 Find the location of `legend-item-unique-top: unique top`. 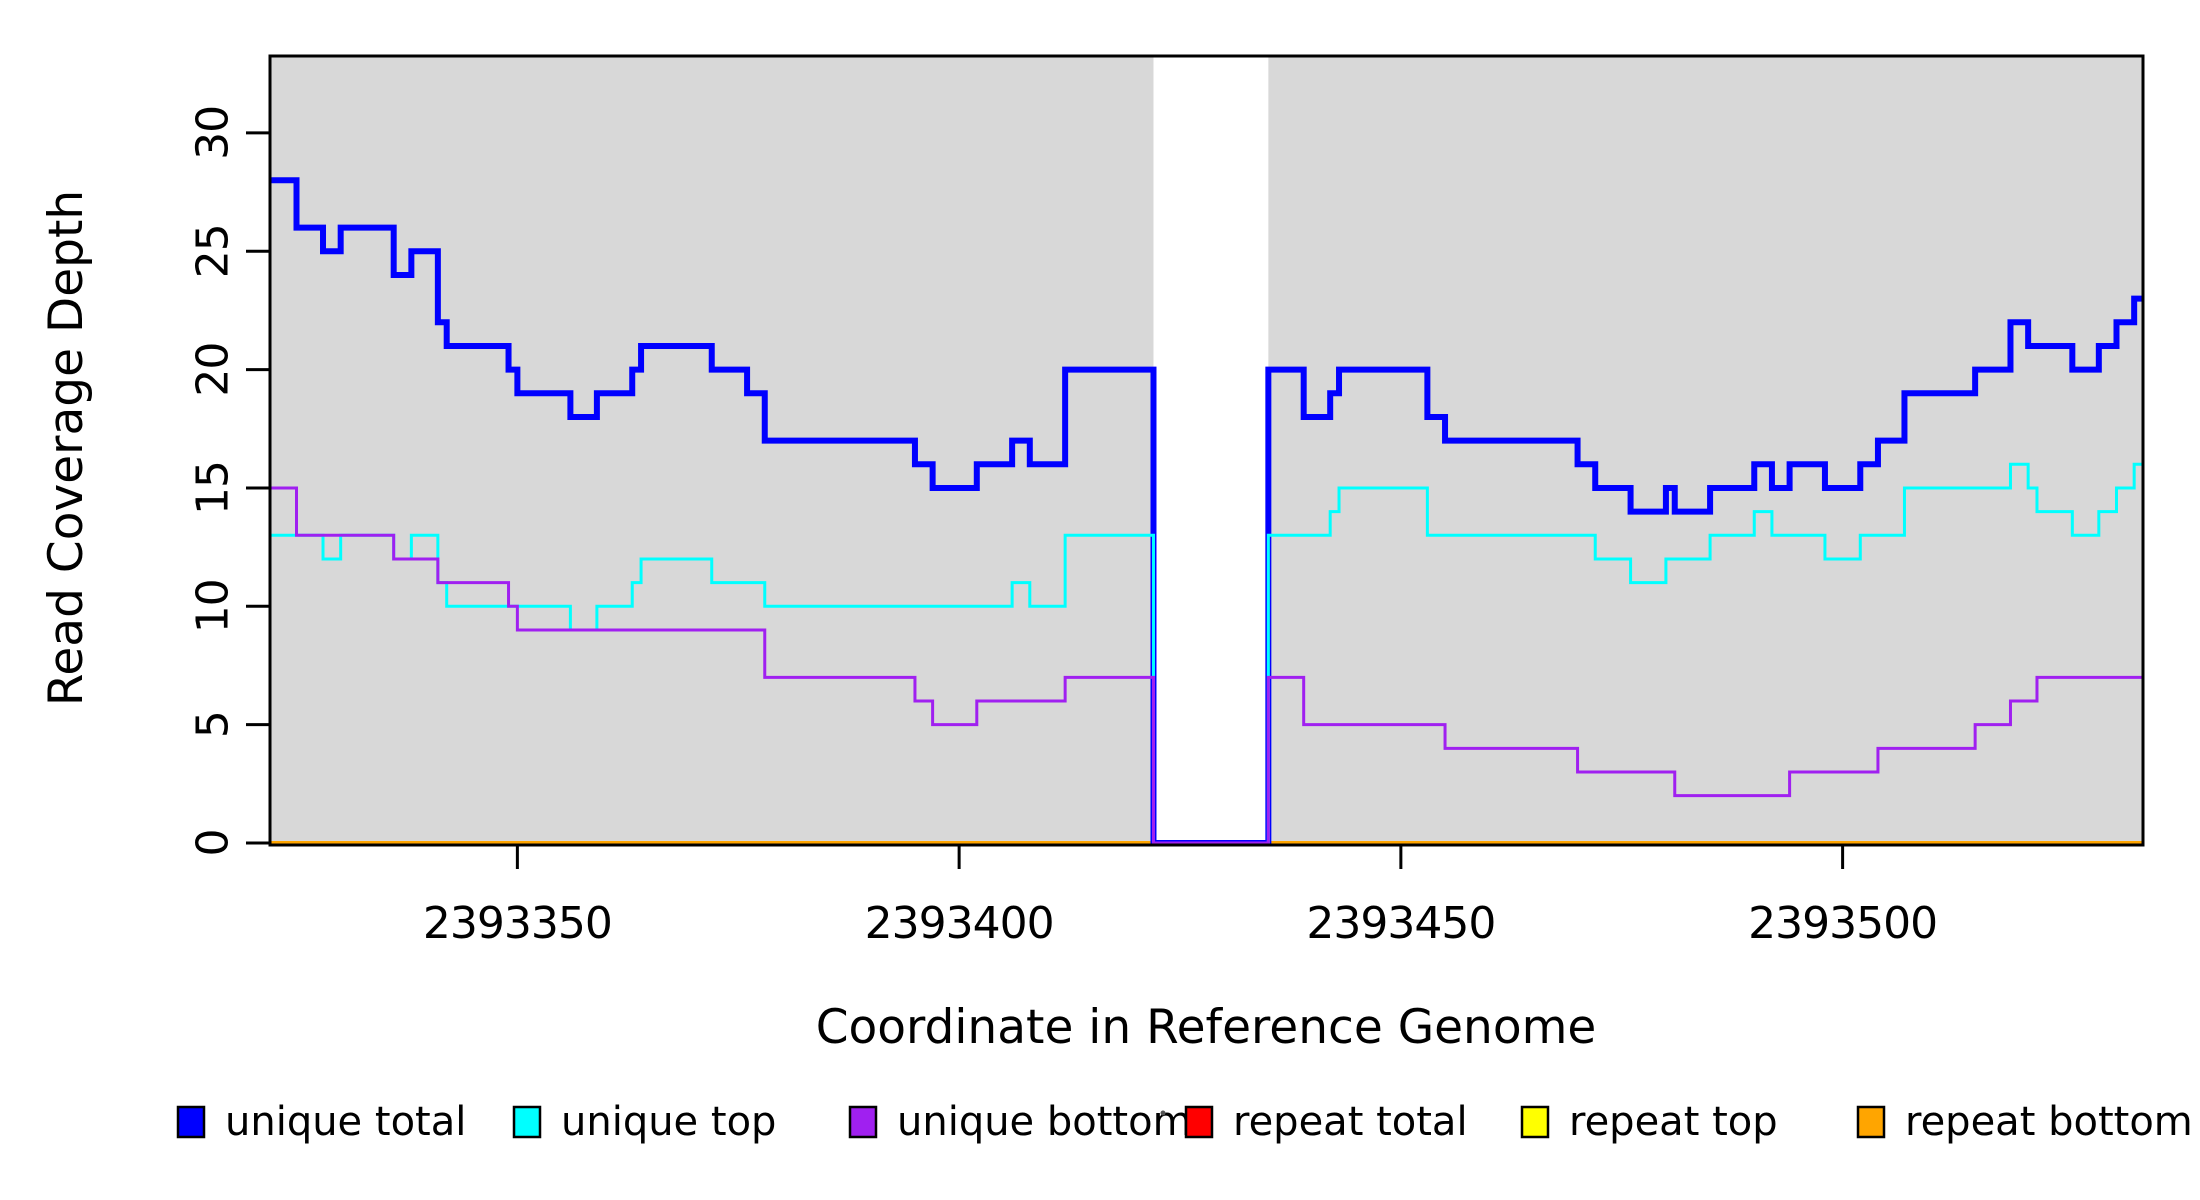

legend-item-unique-top: unique top is located at coordinates (644, 1122).